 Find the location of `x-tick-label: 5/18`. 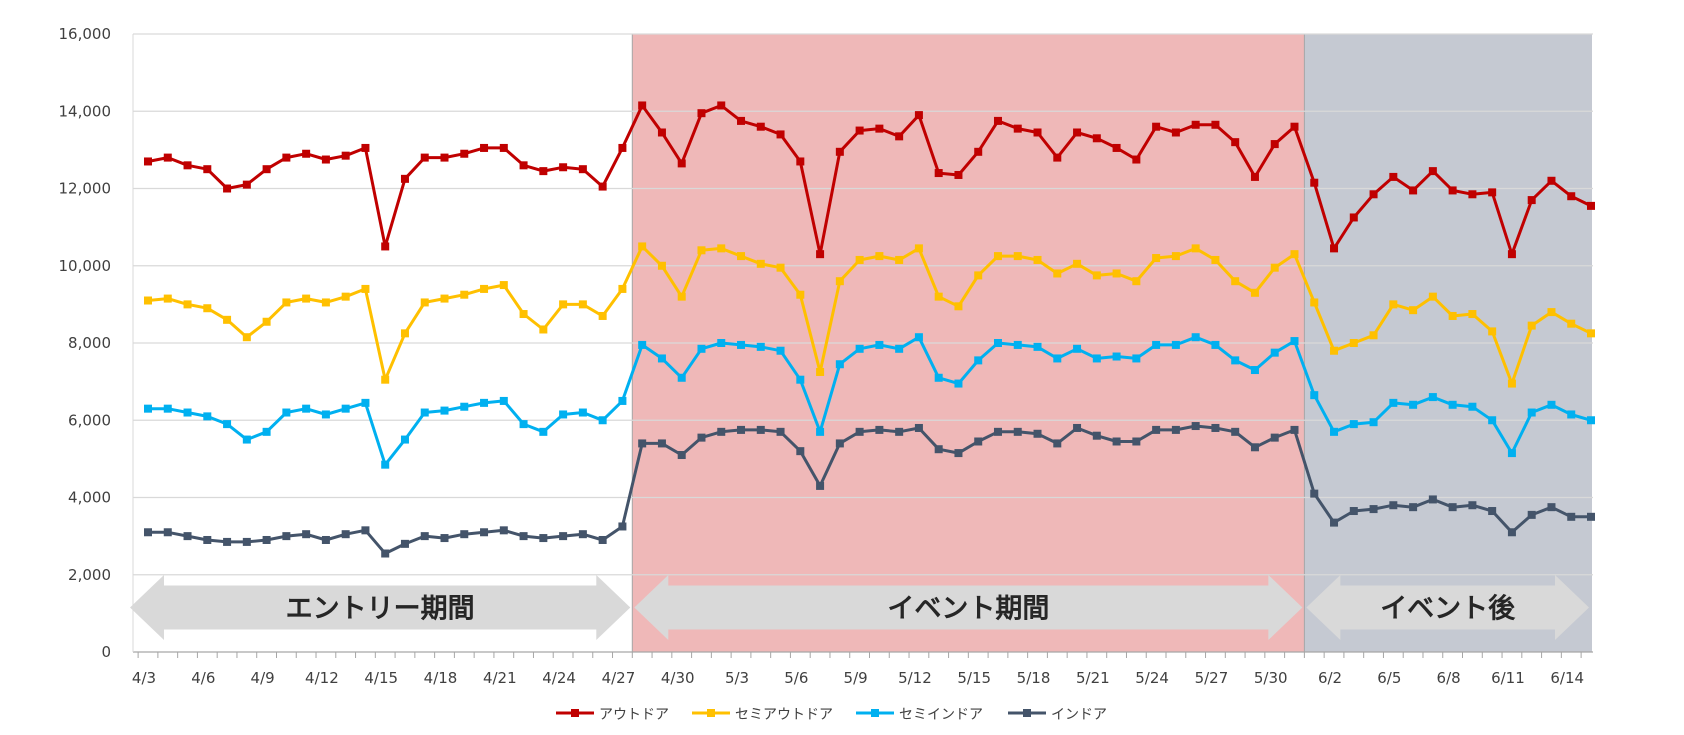

x-tick-label: 5/18 is located at coordinates (1034, 678).